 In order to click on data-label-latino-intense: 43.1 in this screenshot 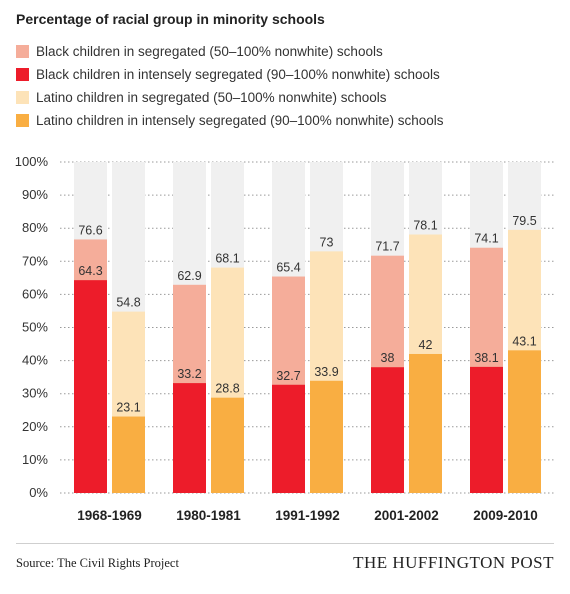, I will do `click(524, 341)`.